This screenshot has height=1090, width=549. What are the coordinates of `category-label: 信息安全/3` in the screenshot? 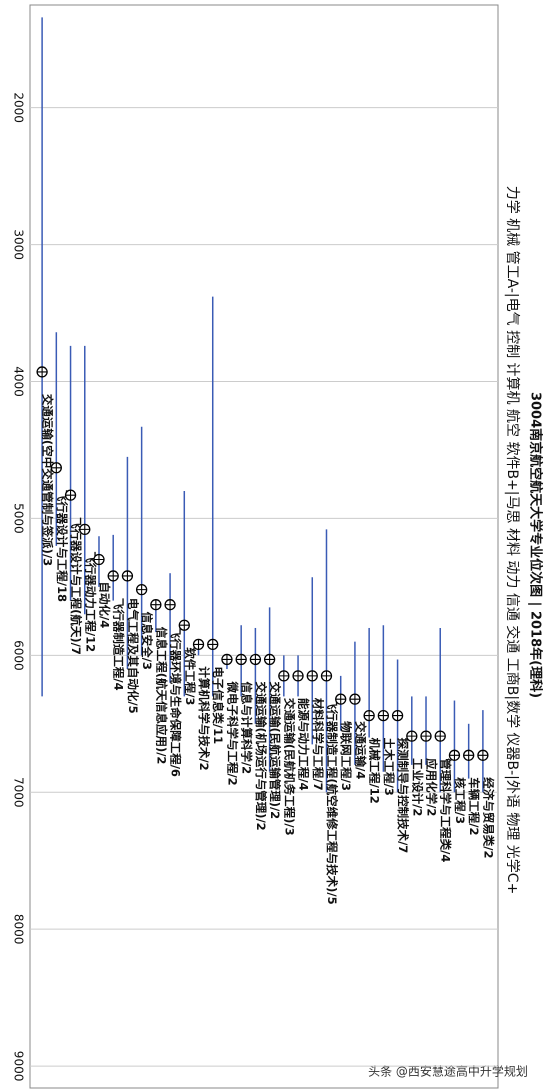 It's located at (147, 641).